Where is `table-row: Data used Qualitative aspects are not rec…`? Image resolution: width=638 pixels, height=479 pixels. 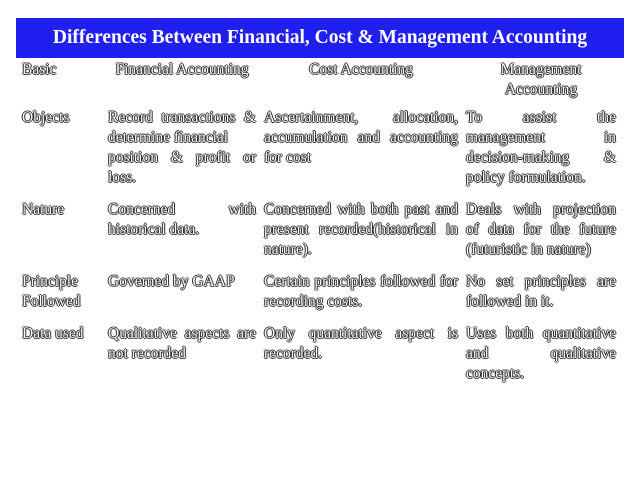
table-row: Data used Qualitative aspects are not rec… is located at coordinates (319, 360).